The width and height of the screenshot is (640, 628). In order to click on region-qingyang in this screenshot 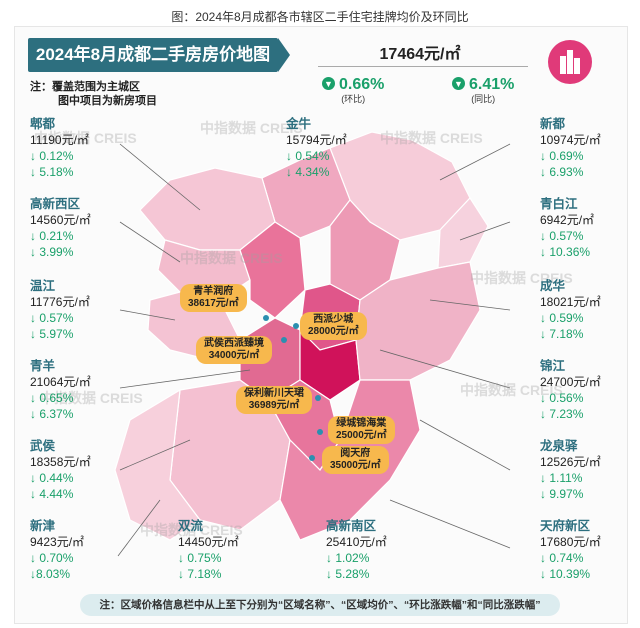, I will do `click(272, 270)`.